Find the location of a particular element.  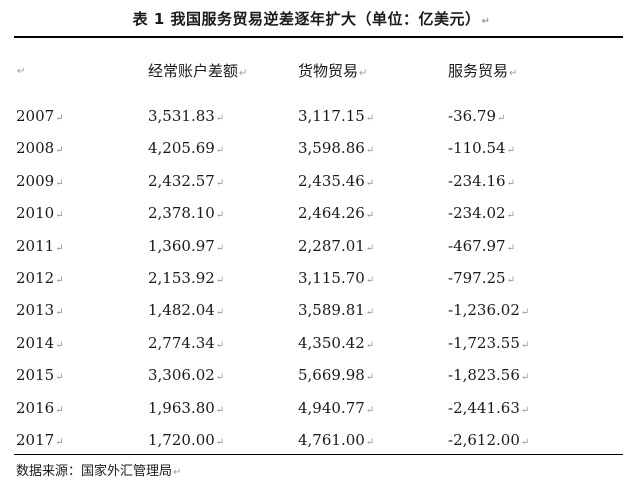

table-row: 2009↵ 2,432.57↵ 2,435.46↵ -234.16↵ is located at coordinates (311, 187).